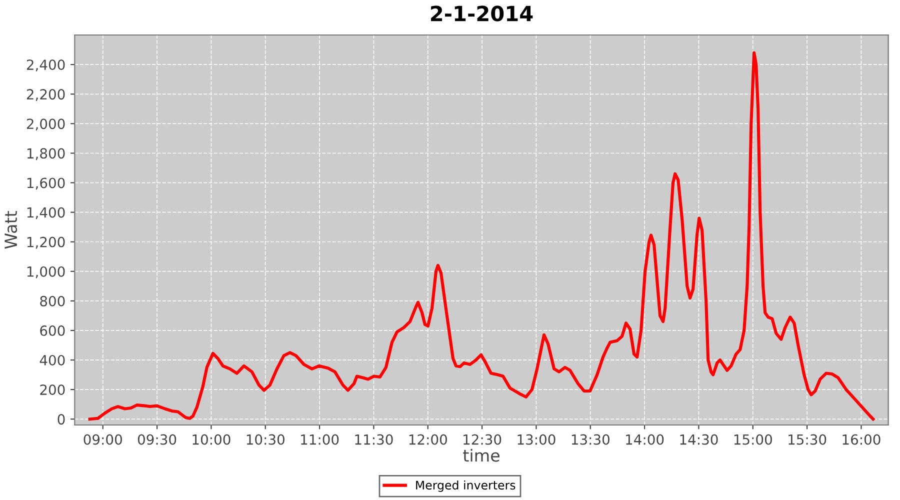 The image size is (900, 500). I want to click on chart-title: 2-1-2014, so click(482, 14).